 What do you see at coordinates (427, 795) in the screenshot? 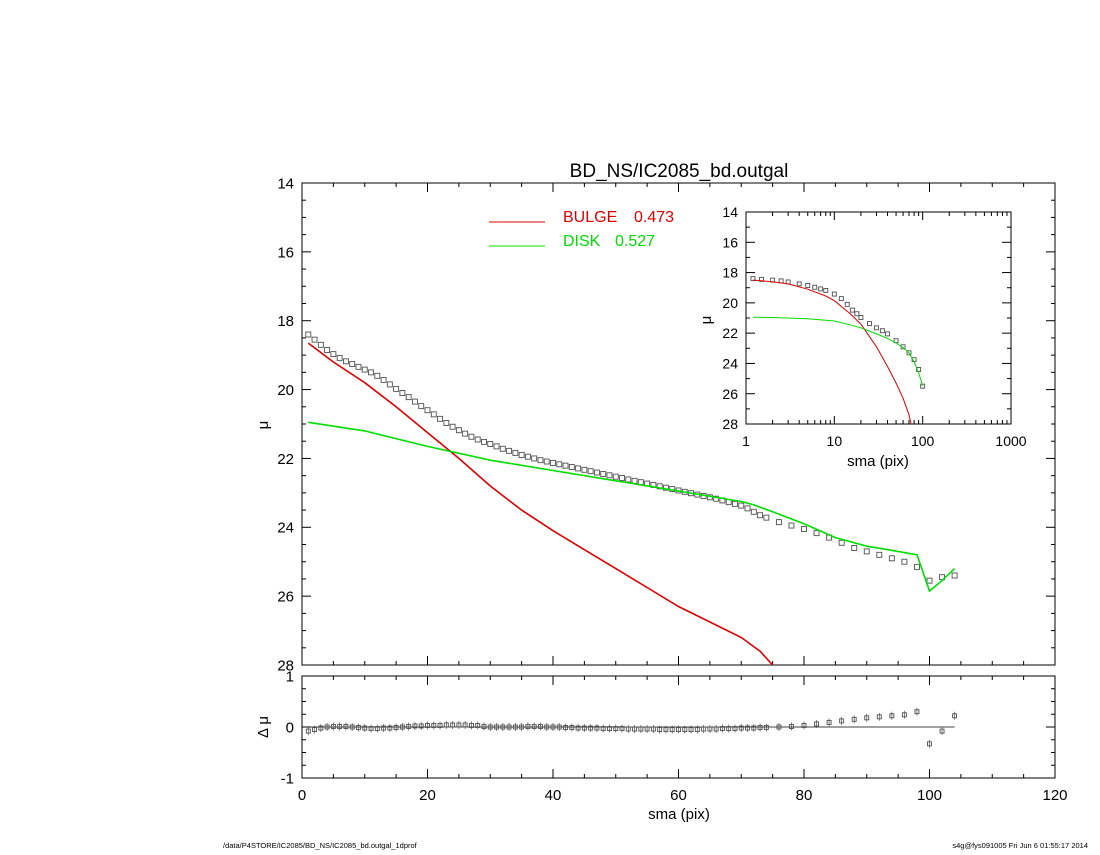
I see `x-tick-label: 20` at bounding box center [427, 795].